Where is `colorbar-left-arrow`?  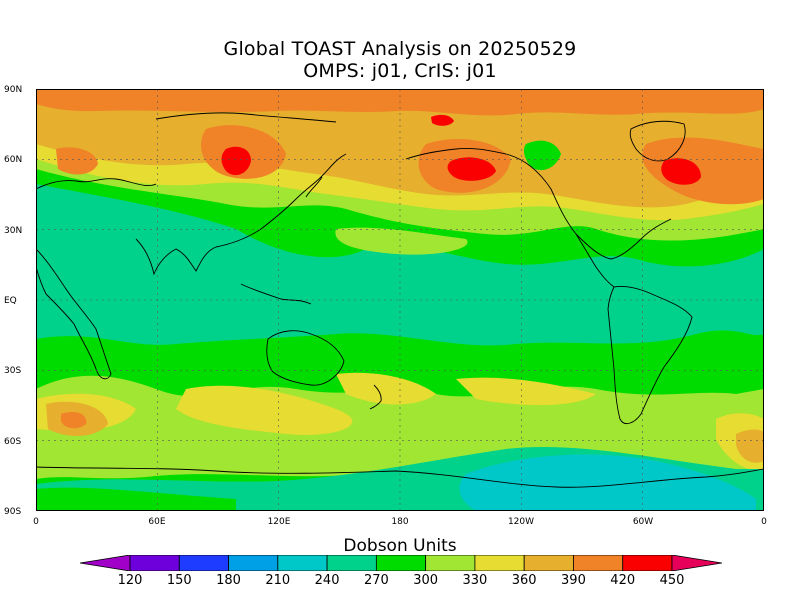 colorbar-left-arrow is located at coordinates (105, 563).